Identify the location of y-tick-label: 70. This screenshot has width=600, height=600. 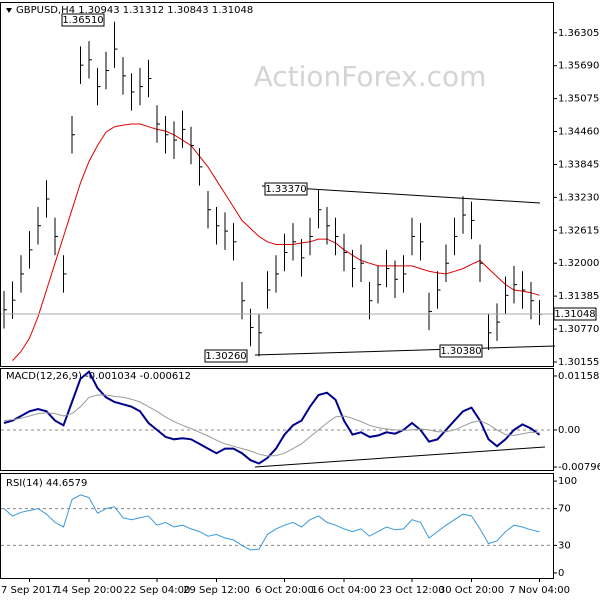
(564, 509).